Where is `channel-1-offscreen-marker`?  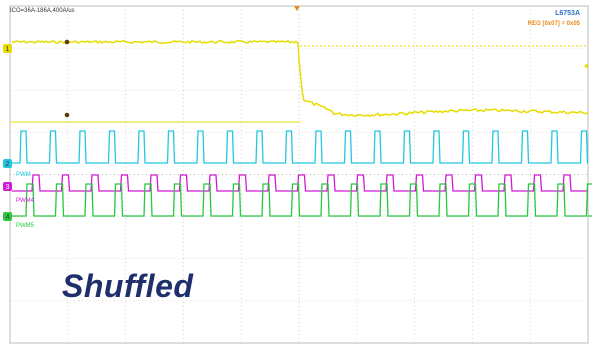 channel-1-offscreen-marker is located at coordinates (586, 66).